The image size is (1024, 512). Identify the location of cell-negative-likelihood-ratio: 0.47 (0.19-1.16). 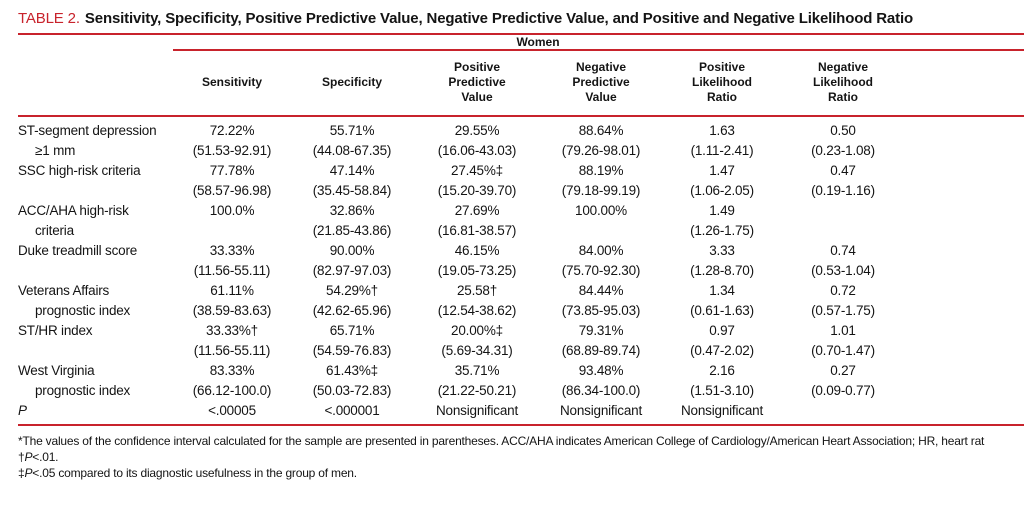
(843, 181).